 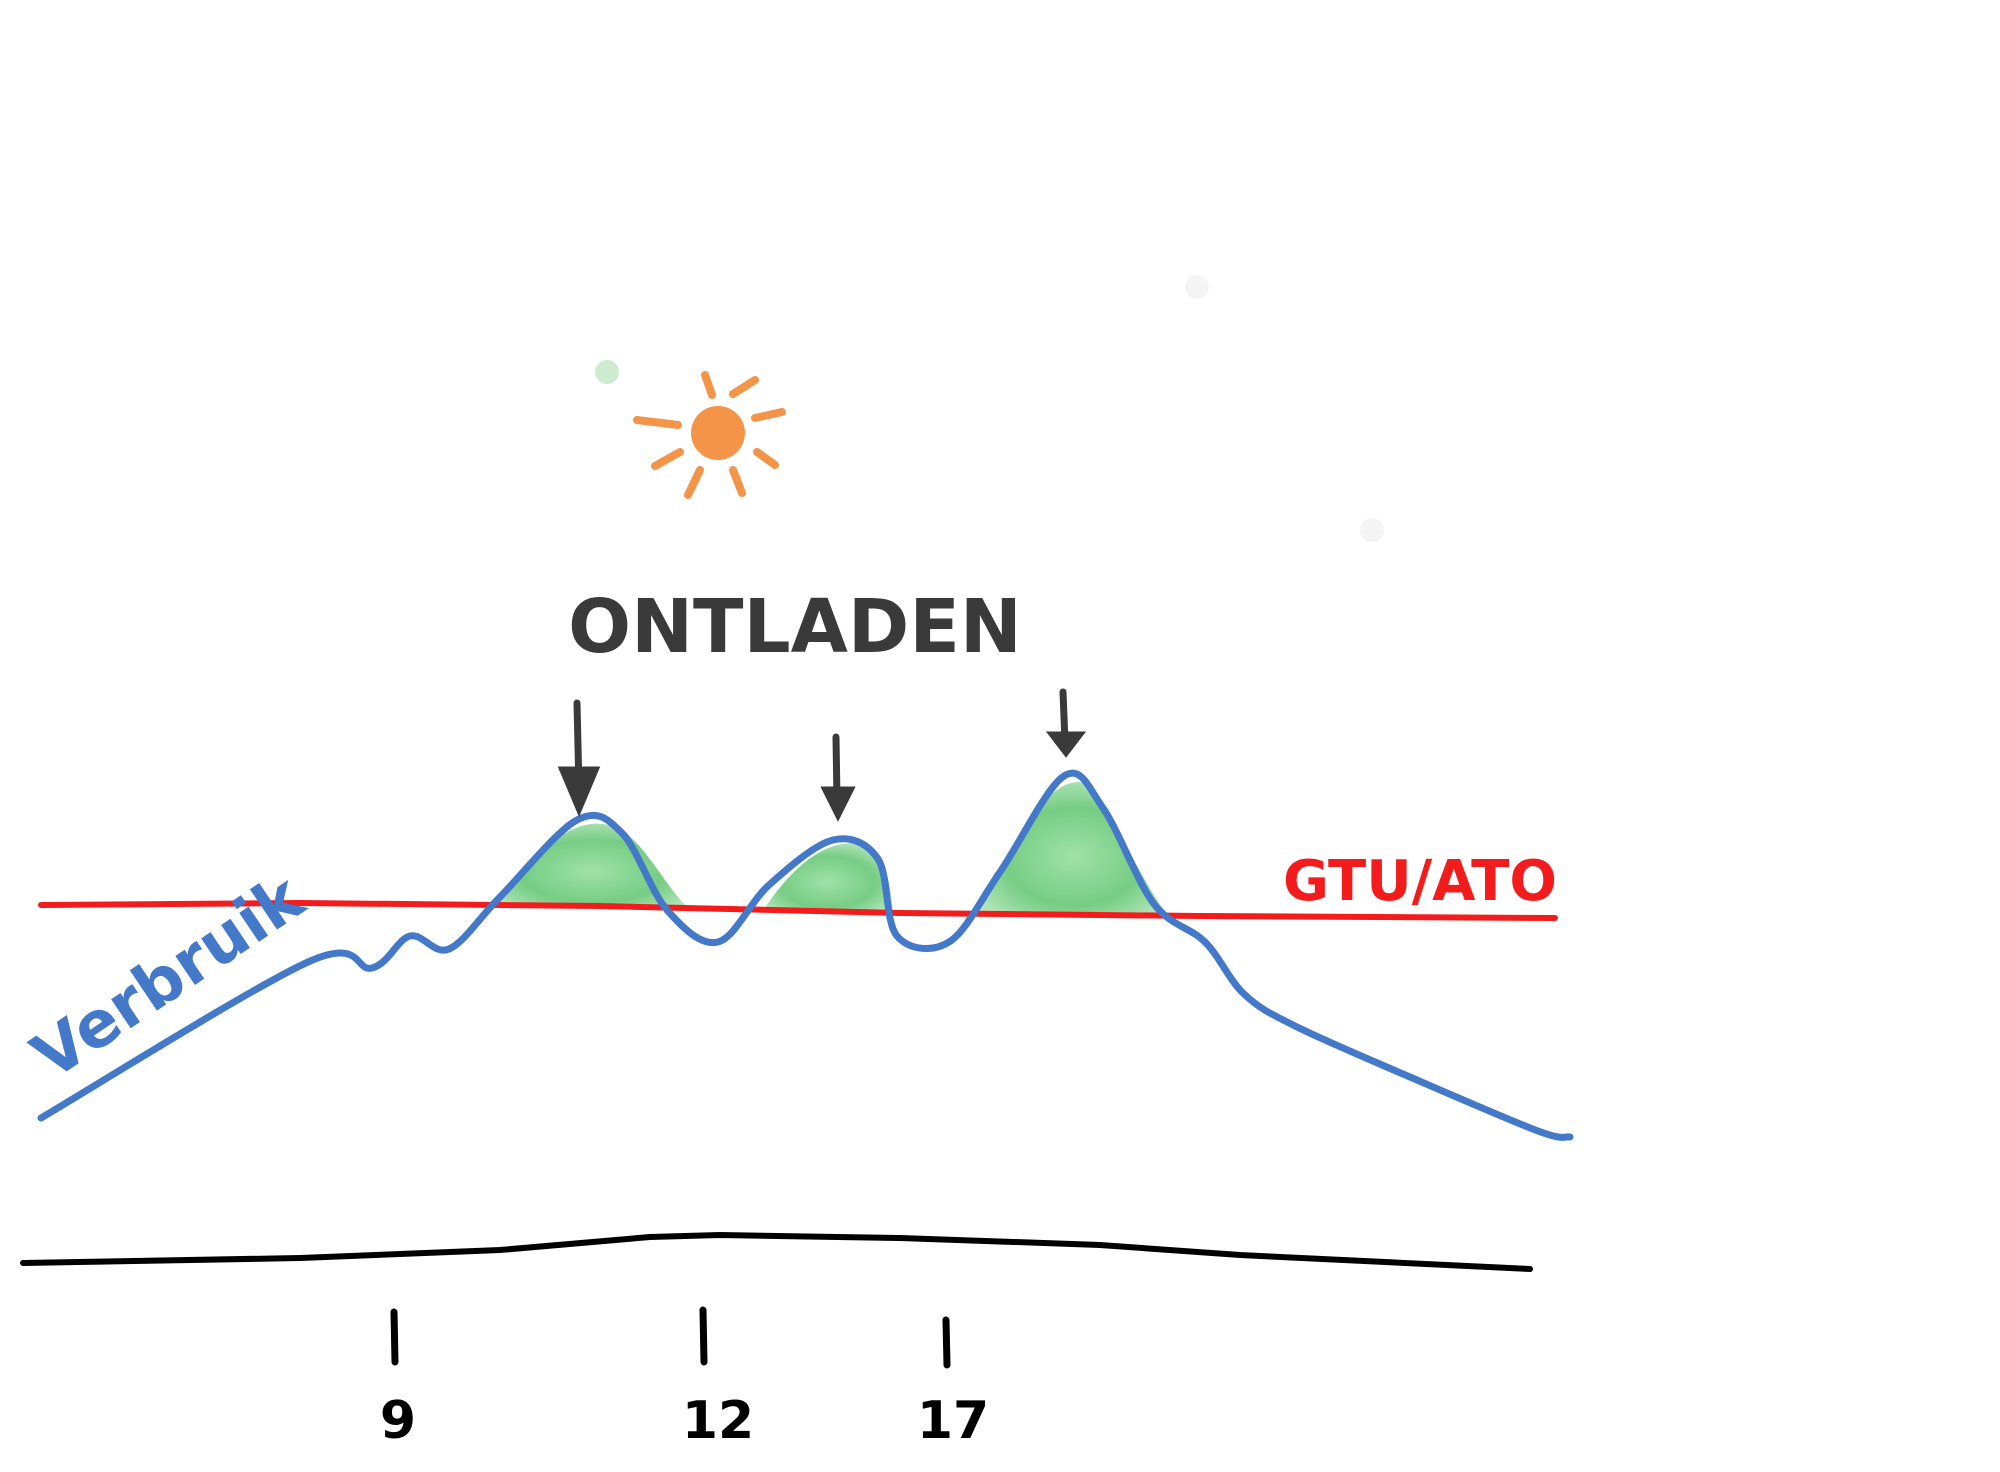 I want to click on threshold-label: GTU/ATO, so click(x=1420, y=881).